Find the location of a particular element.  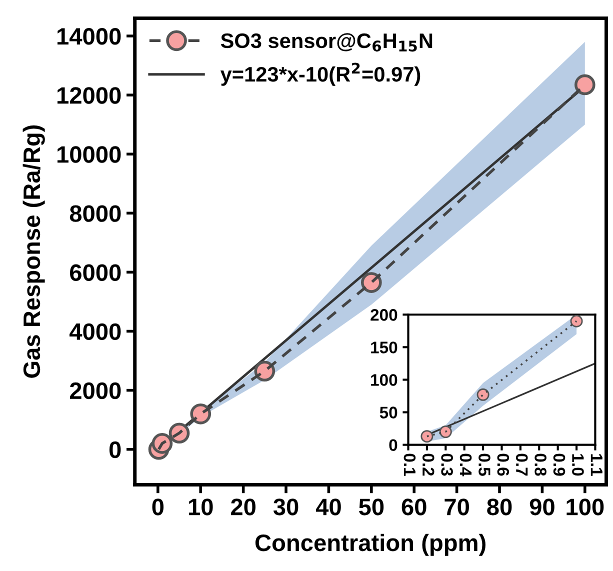

y-tick-label: 8000 is located at coordinates (95, 213).